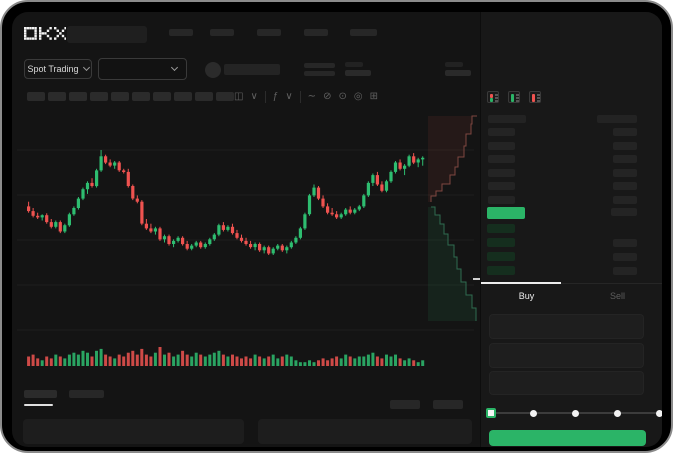 The height and width of the screenshot is (453, 673). I want to click on book-all-icon, so click(493, 97).